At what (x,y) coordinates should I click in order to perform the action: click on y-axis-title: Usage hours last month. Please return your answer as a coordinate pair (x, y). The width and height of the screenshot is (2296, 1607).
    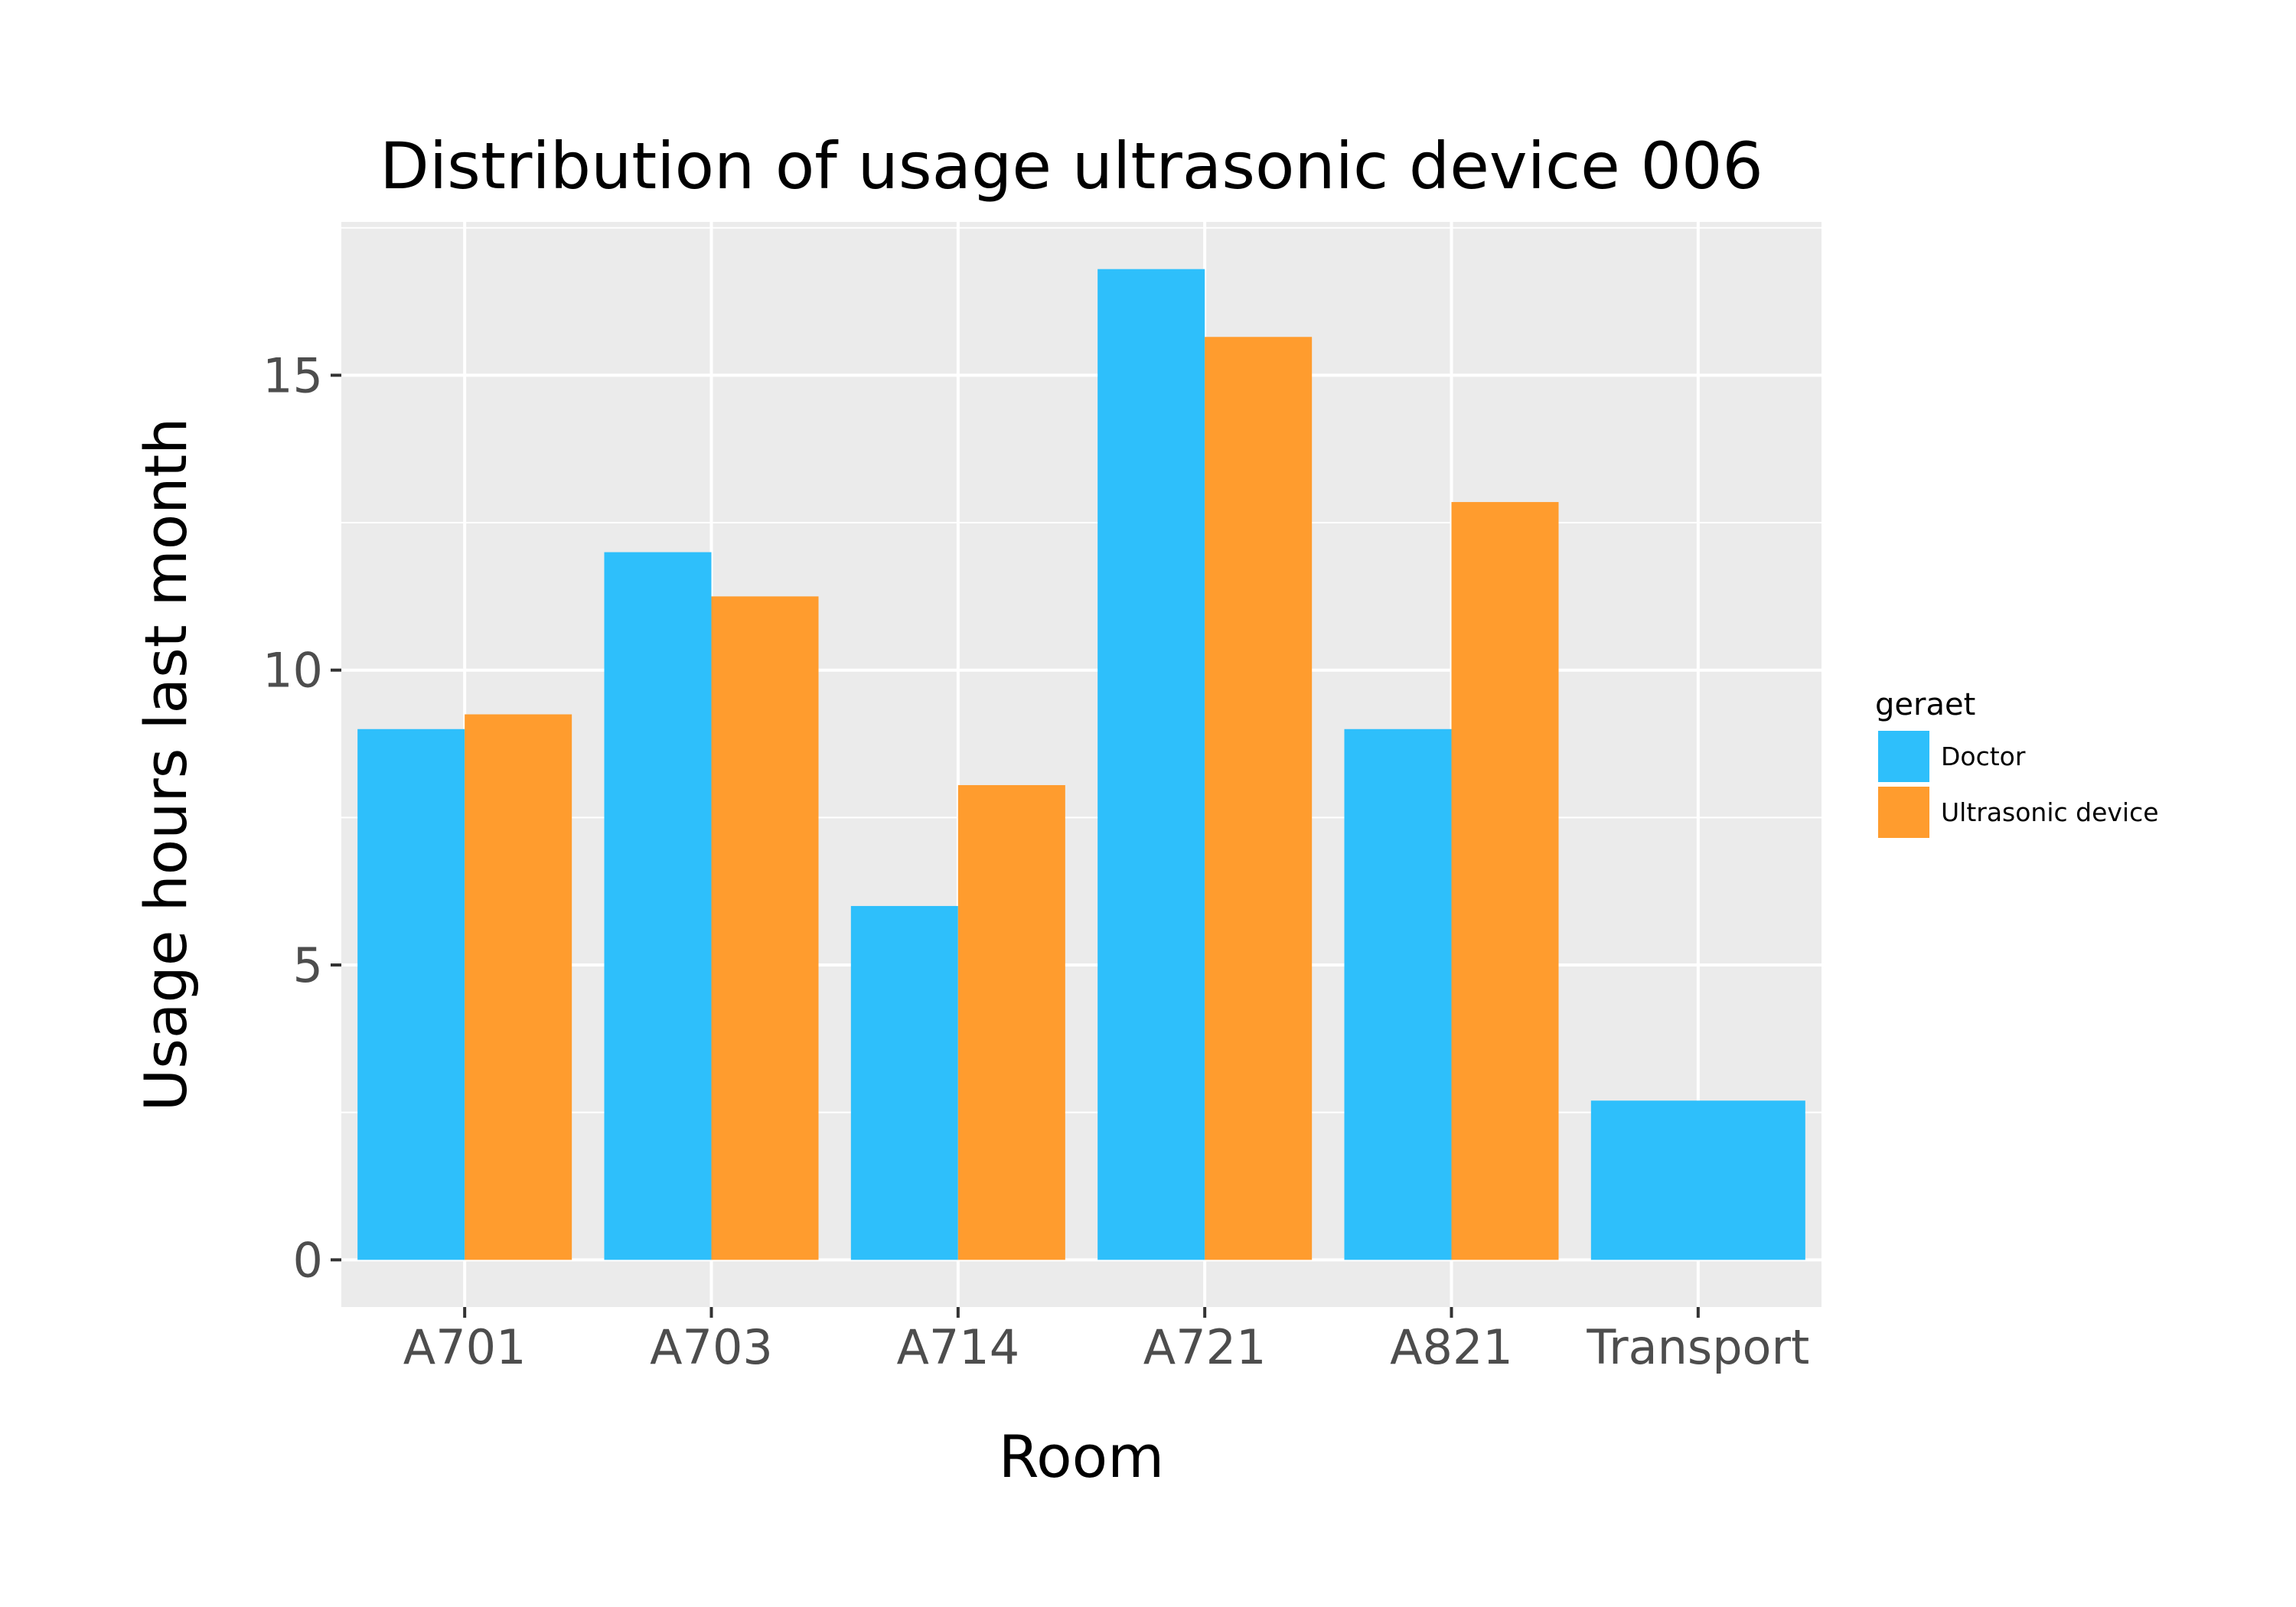
    Looking at the image, I should click on (166, 765).